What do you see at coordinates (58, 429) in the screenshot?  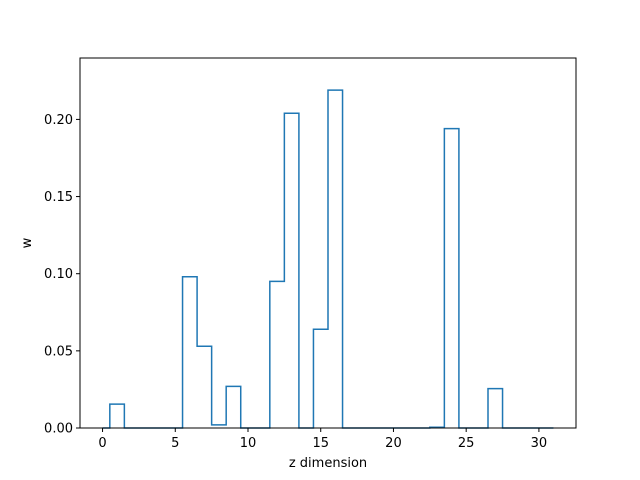 I see `y-tick-label: 0.00` at bounding box center [58, 429].